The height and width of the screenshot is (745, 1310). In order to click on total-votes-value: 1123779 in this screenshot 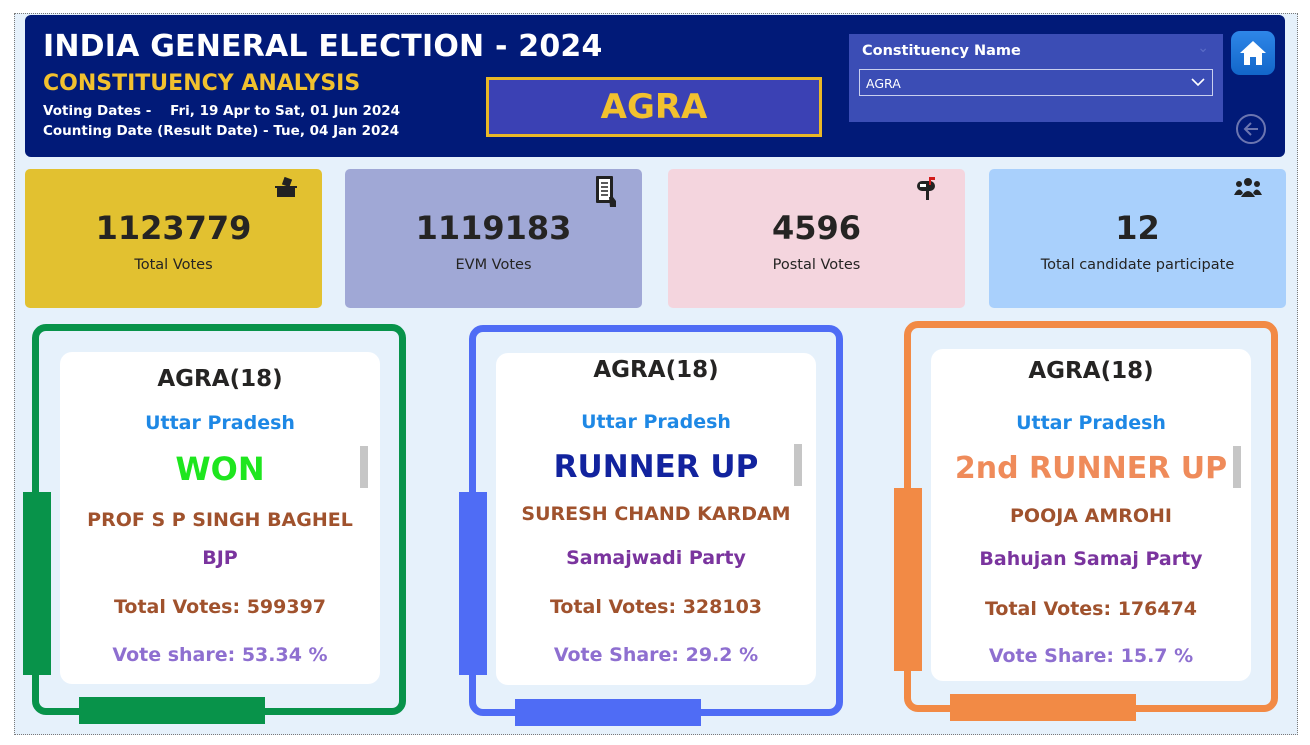, I will do `click(173, 228)`.